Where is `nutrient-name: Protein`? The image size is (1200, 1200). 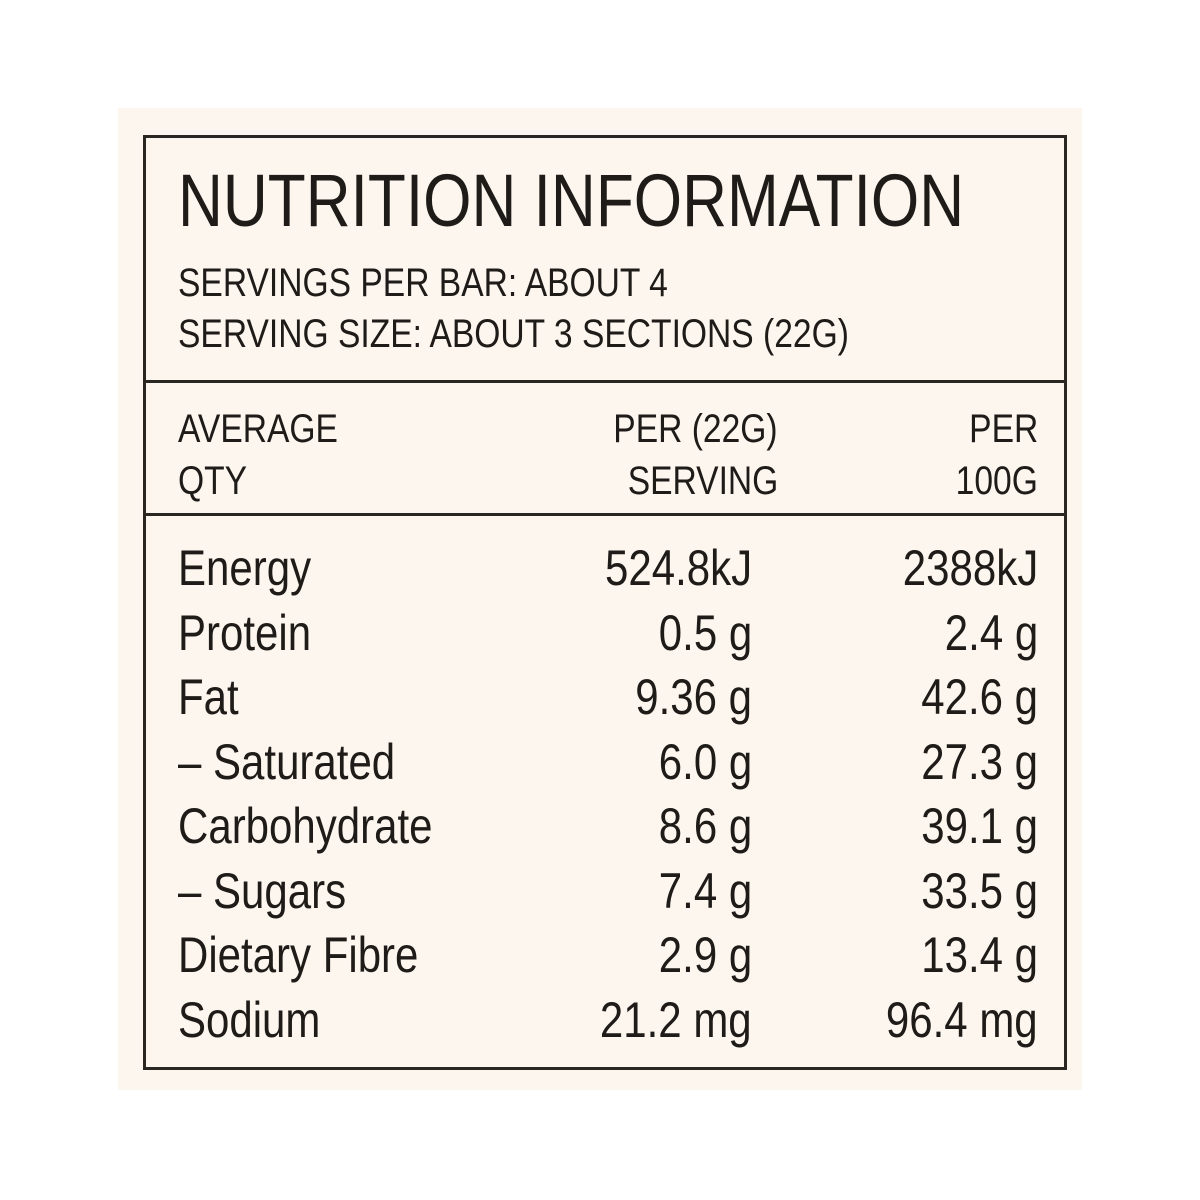 nutrient-name: Protein is located at coordinates (245, 632).